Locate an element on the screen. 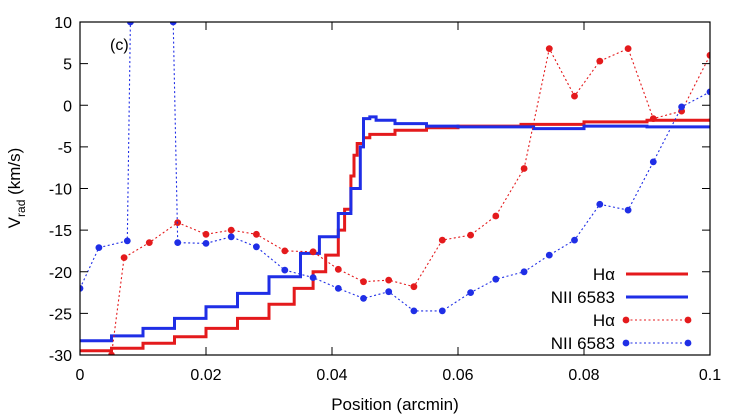 Image resolution: width=747 pixels, height=417 pixels. y-axis-label-unit: (km/s) is located at coordinates (14, 174).